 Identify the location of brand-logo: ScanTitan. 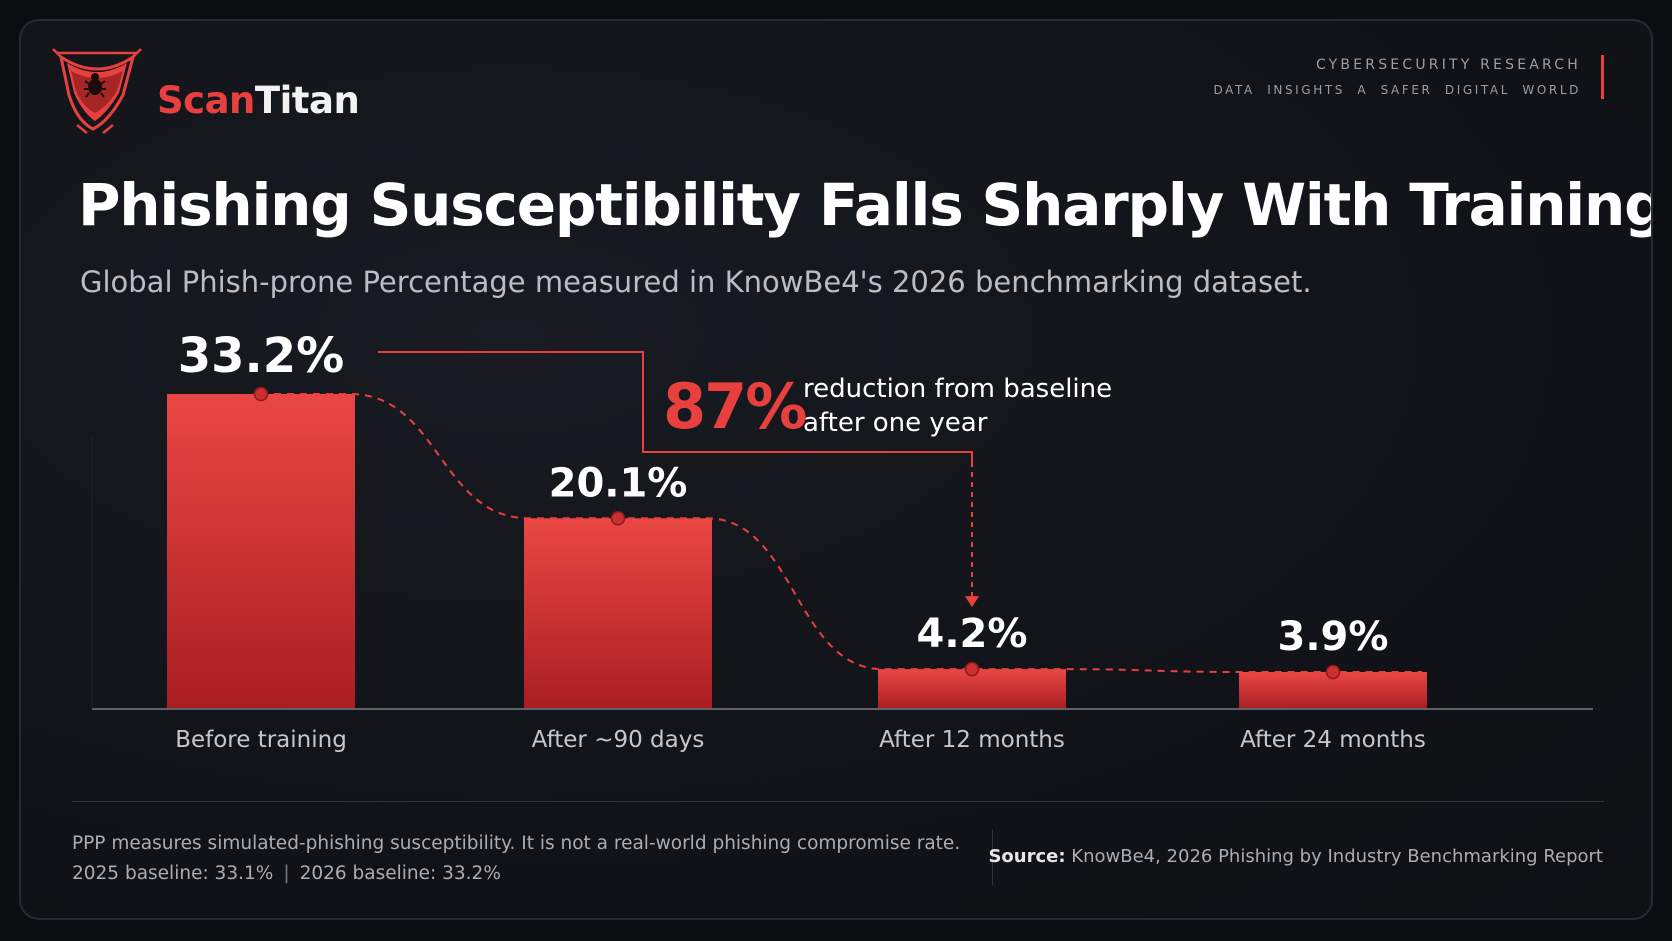
(207, 91).